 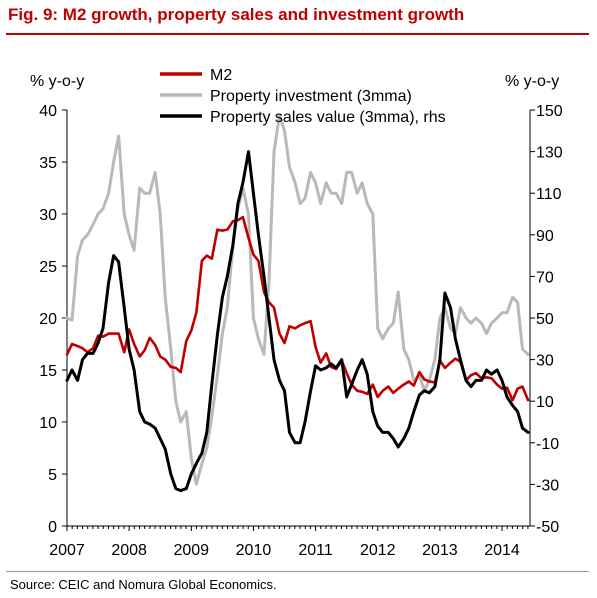 I want to click on right-tick-label: 110, so click(x=549, y=194).